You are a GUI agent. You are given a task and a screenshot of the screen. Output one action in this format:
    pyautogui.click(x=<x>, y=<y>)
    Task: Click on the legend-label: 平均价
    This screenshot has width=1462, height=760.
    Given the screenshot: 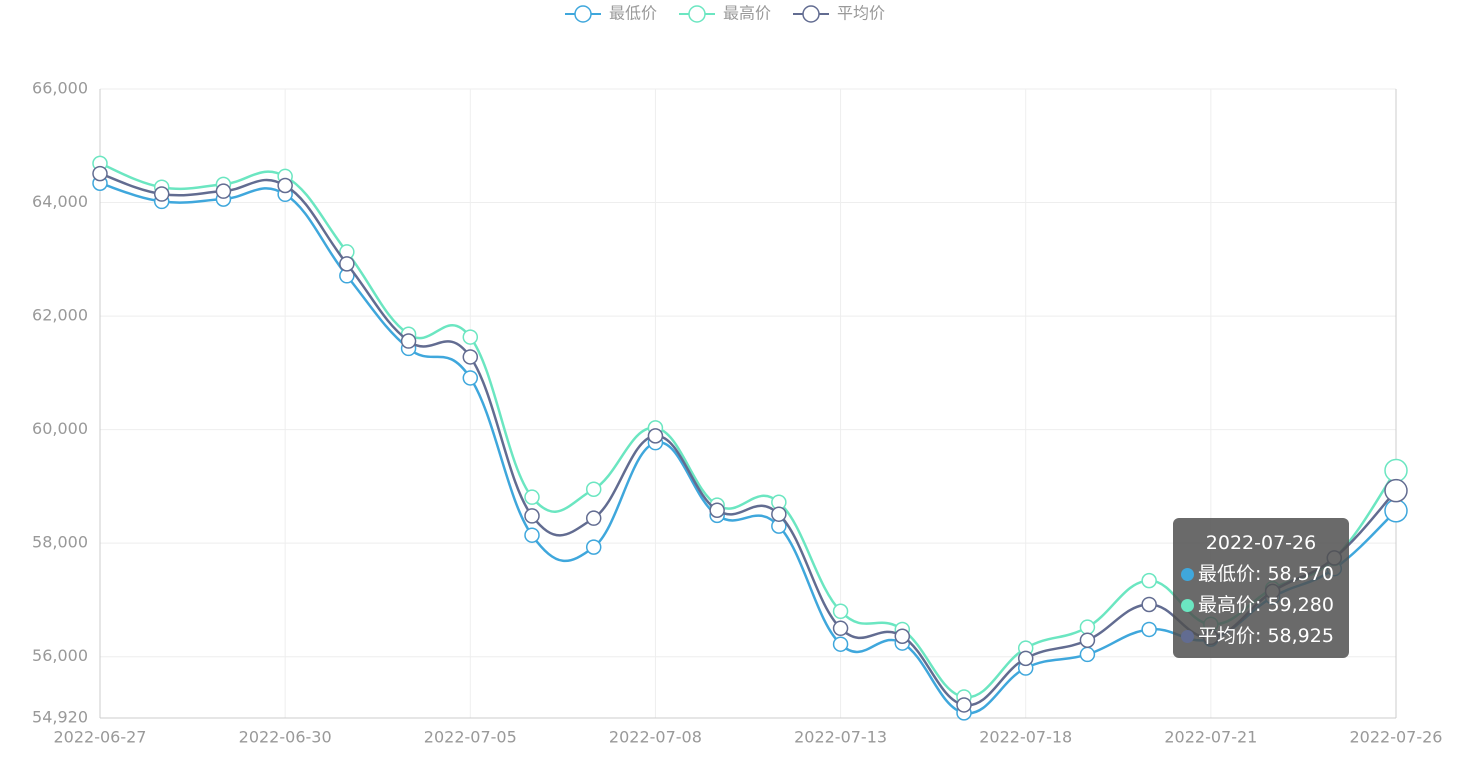 What is the action you would take?
    pyautogui.click(x=861, y=13)
    